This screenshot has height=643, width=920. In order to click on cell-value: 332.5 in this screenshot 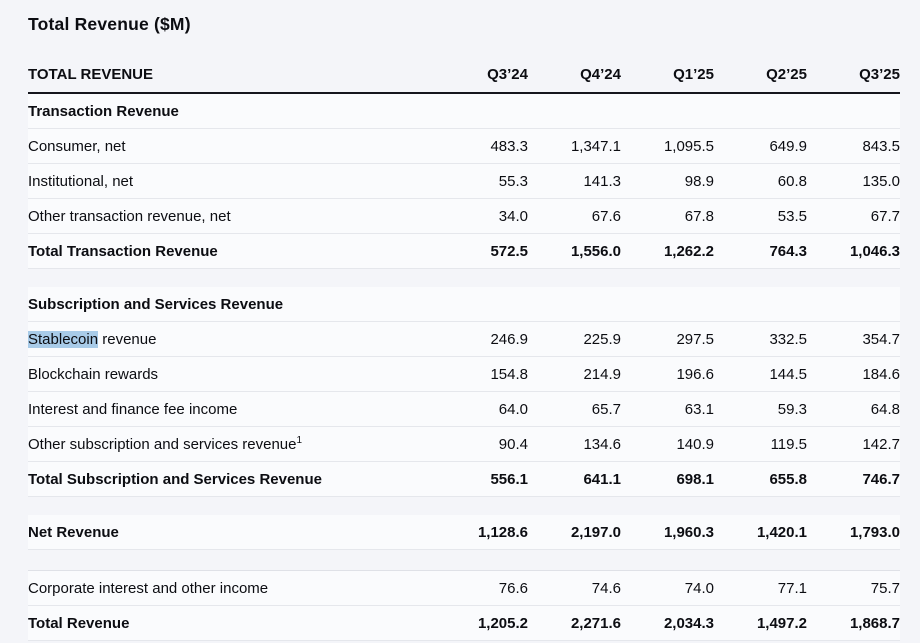, I will do `click(788, 339)`.